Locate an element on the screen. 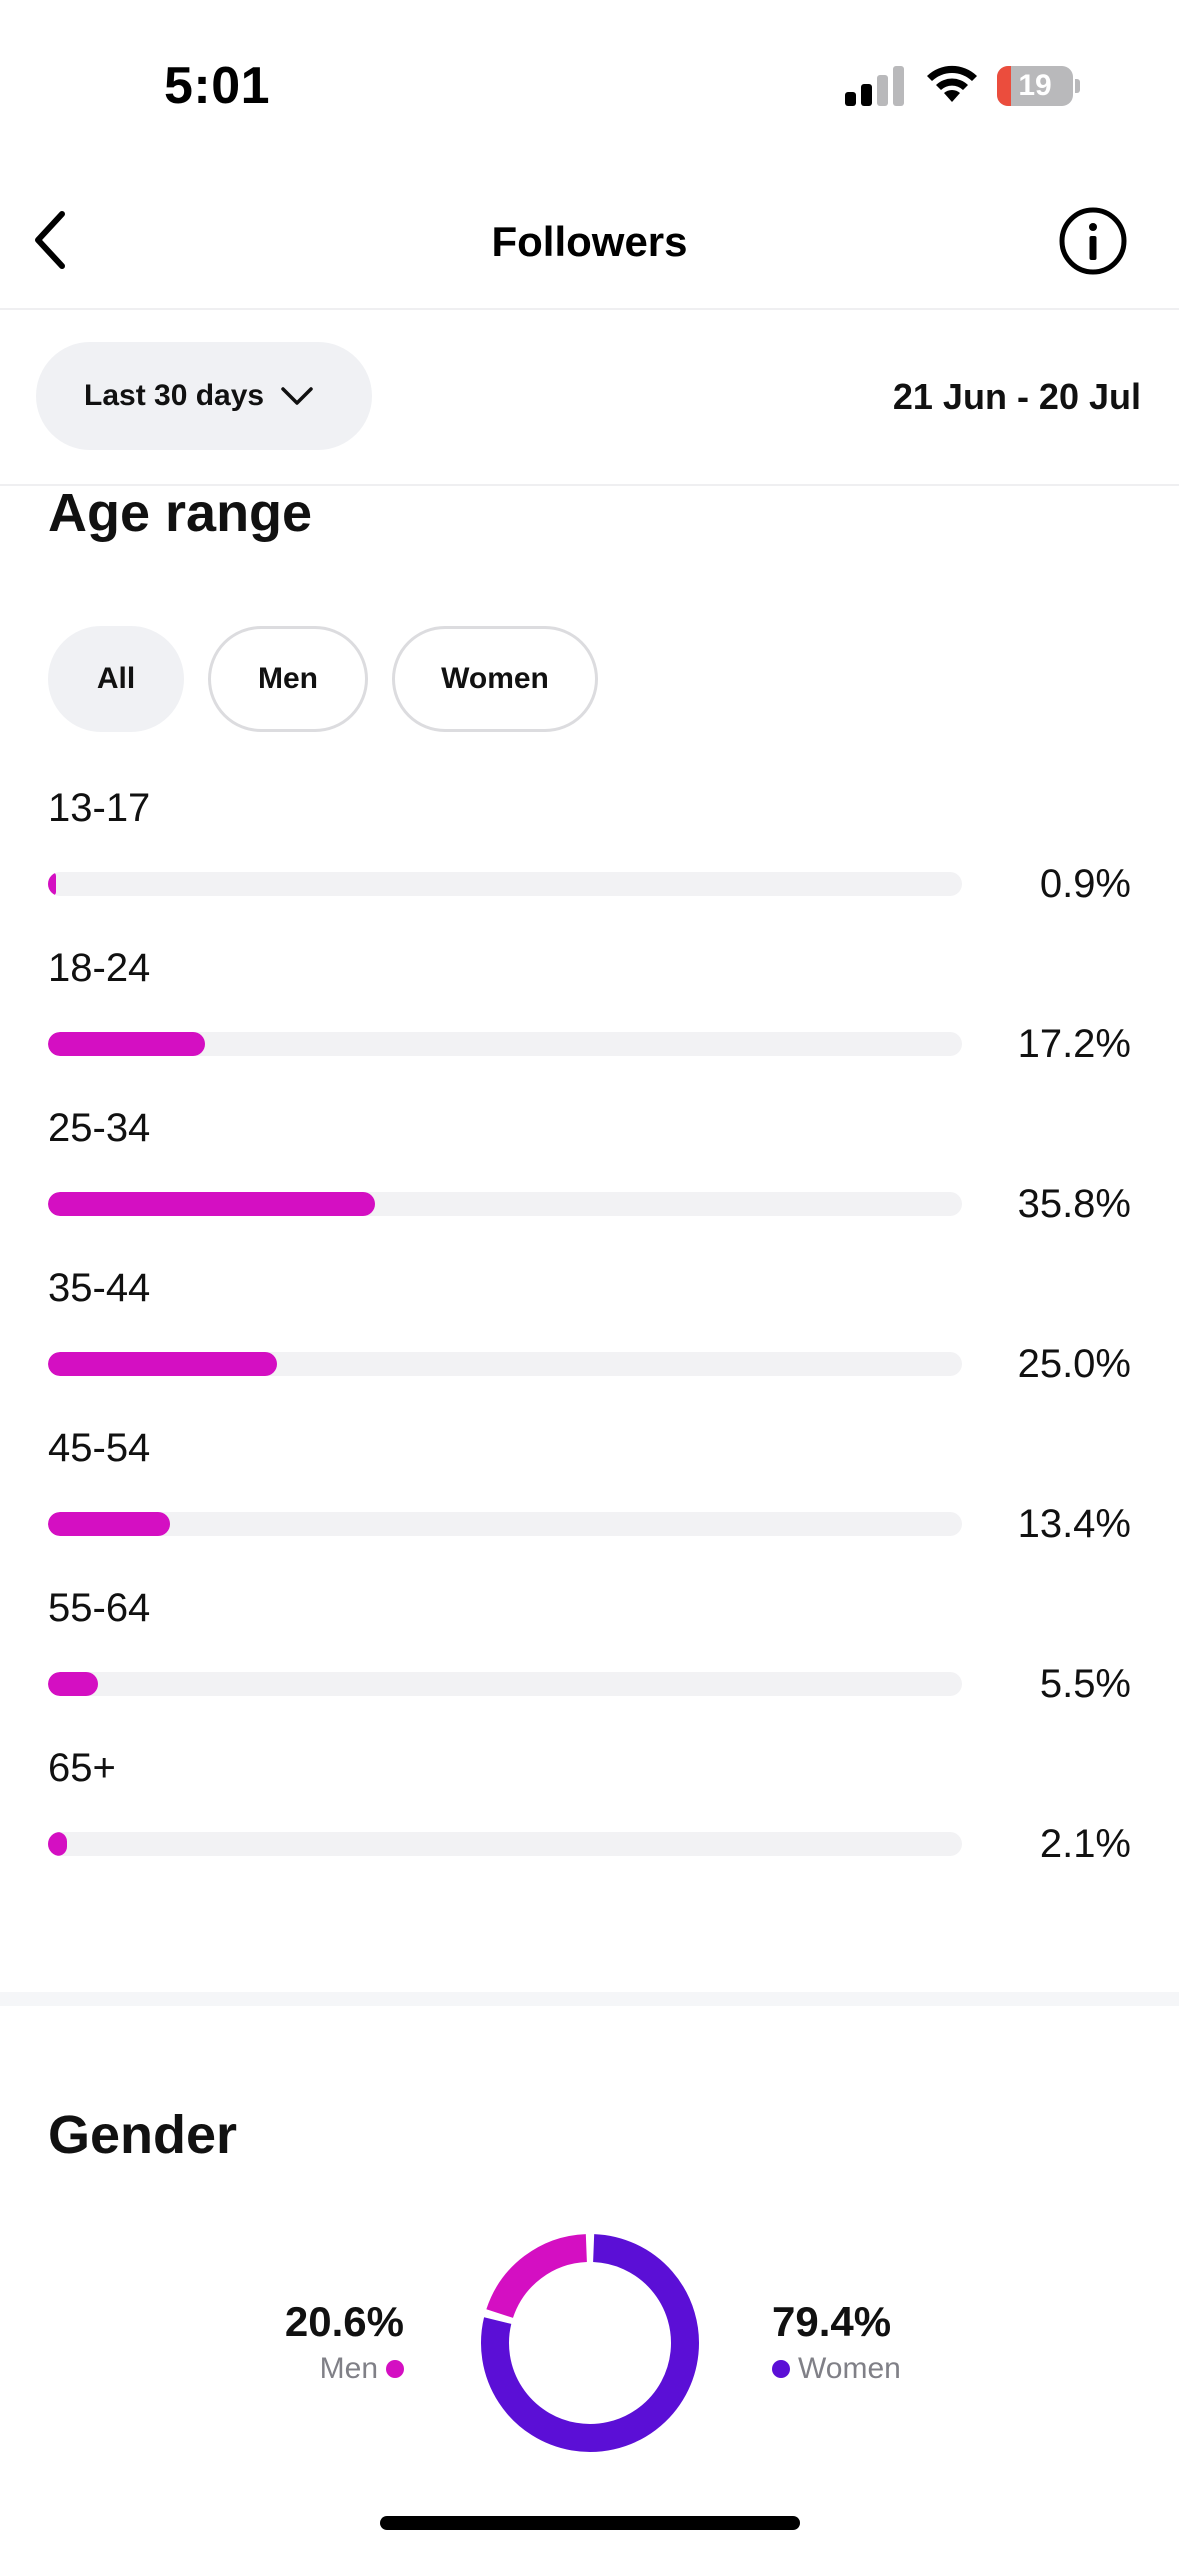  age-percentage: 17.2% is located at coordinates (1074, 1044).